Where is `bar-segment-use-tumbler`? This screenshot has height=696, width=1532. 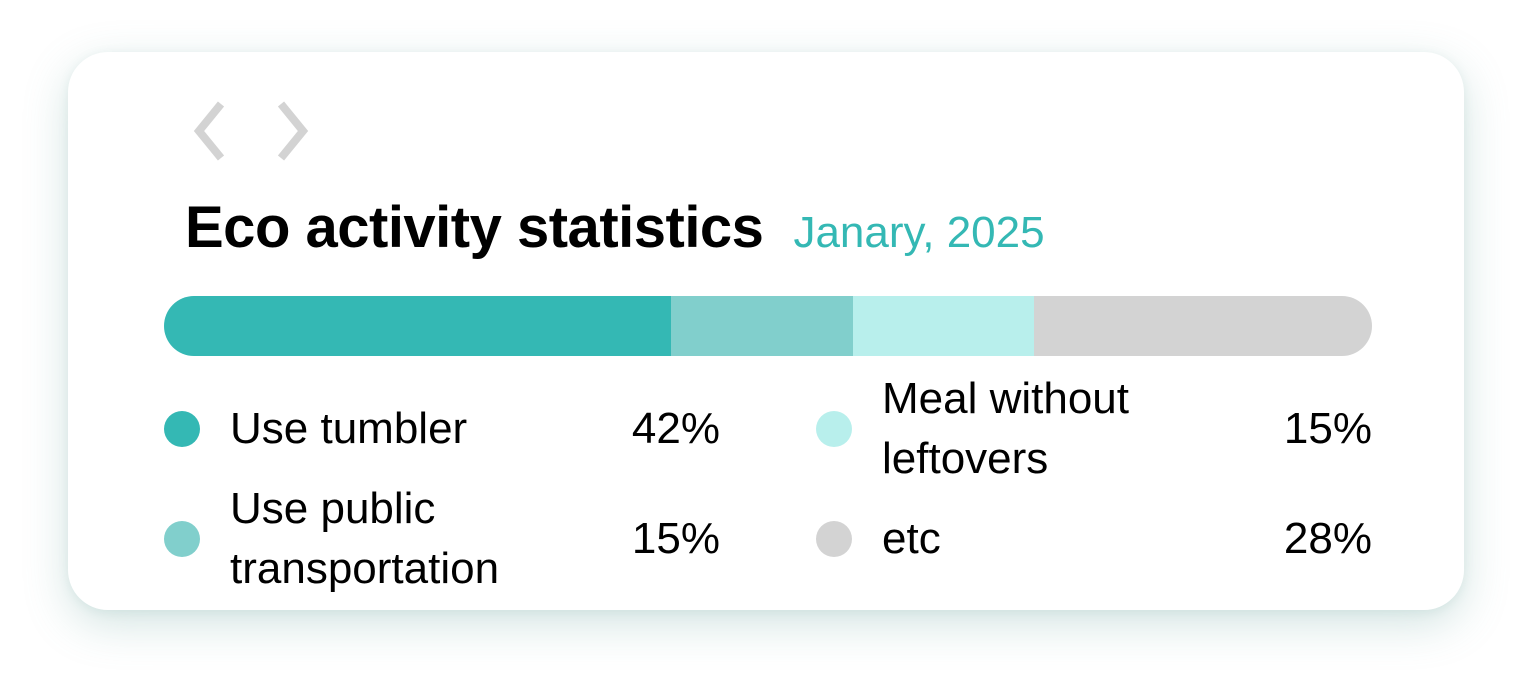 bar-segment-use-tumbler is located at coordinates (418, 326).